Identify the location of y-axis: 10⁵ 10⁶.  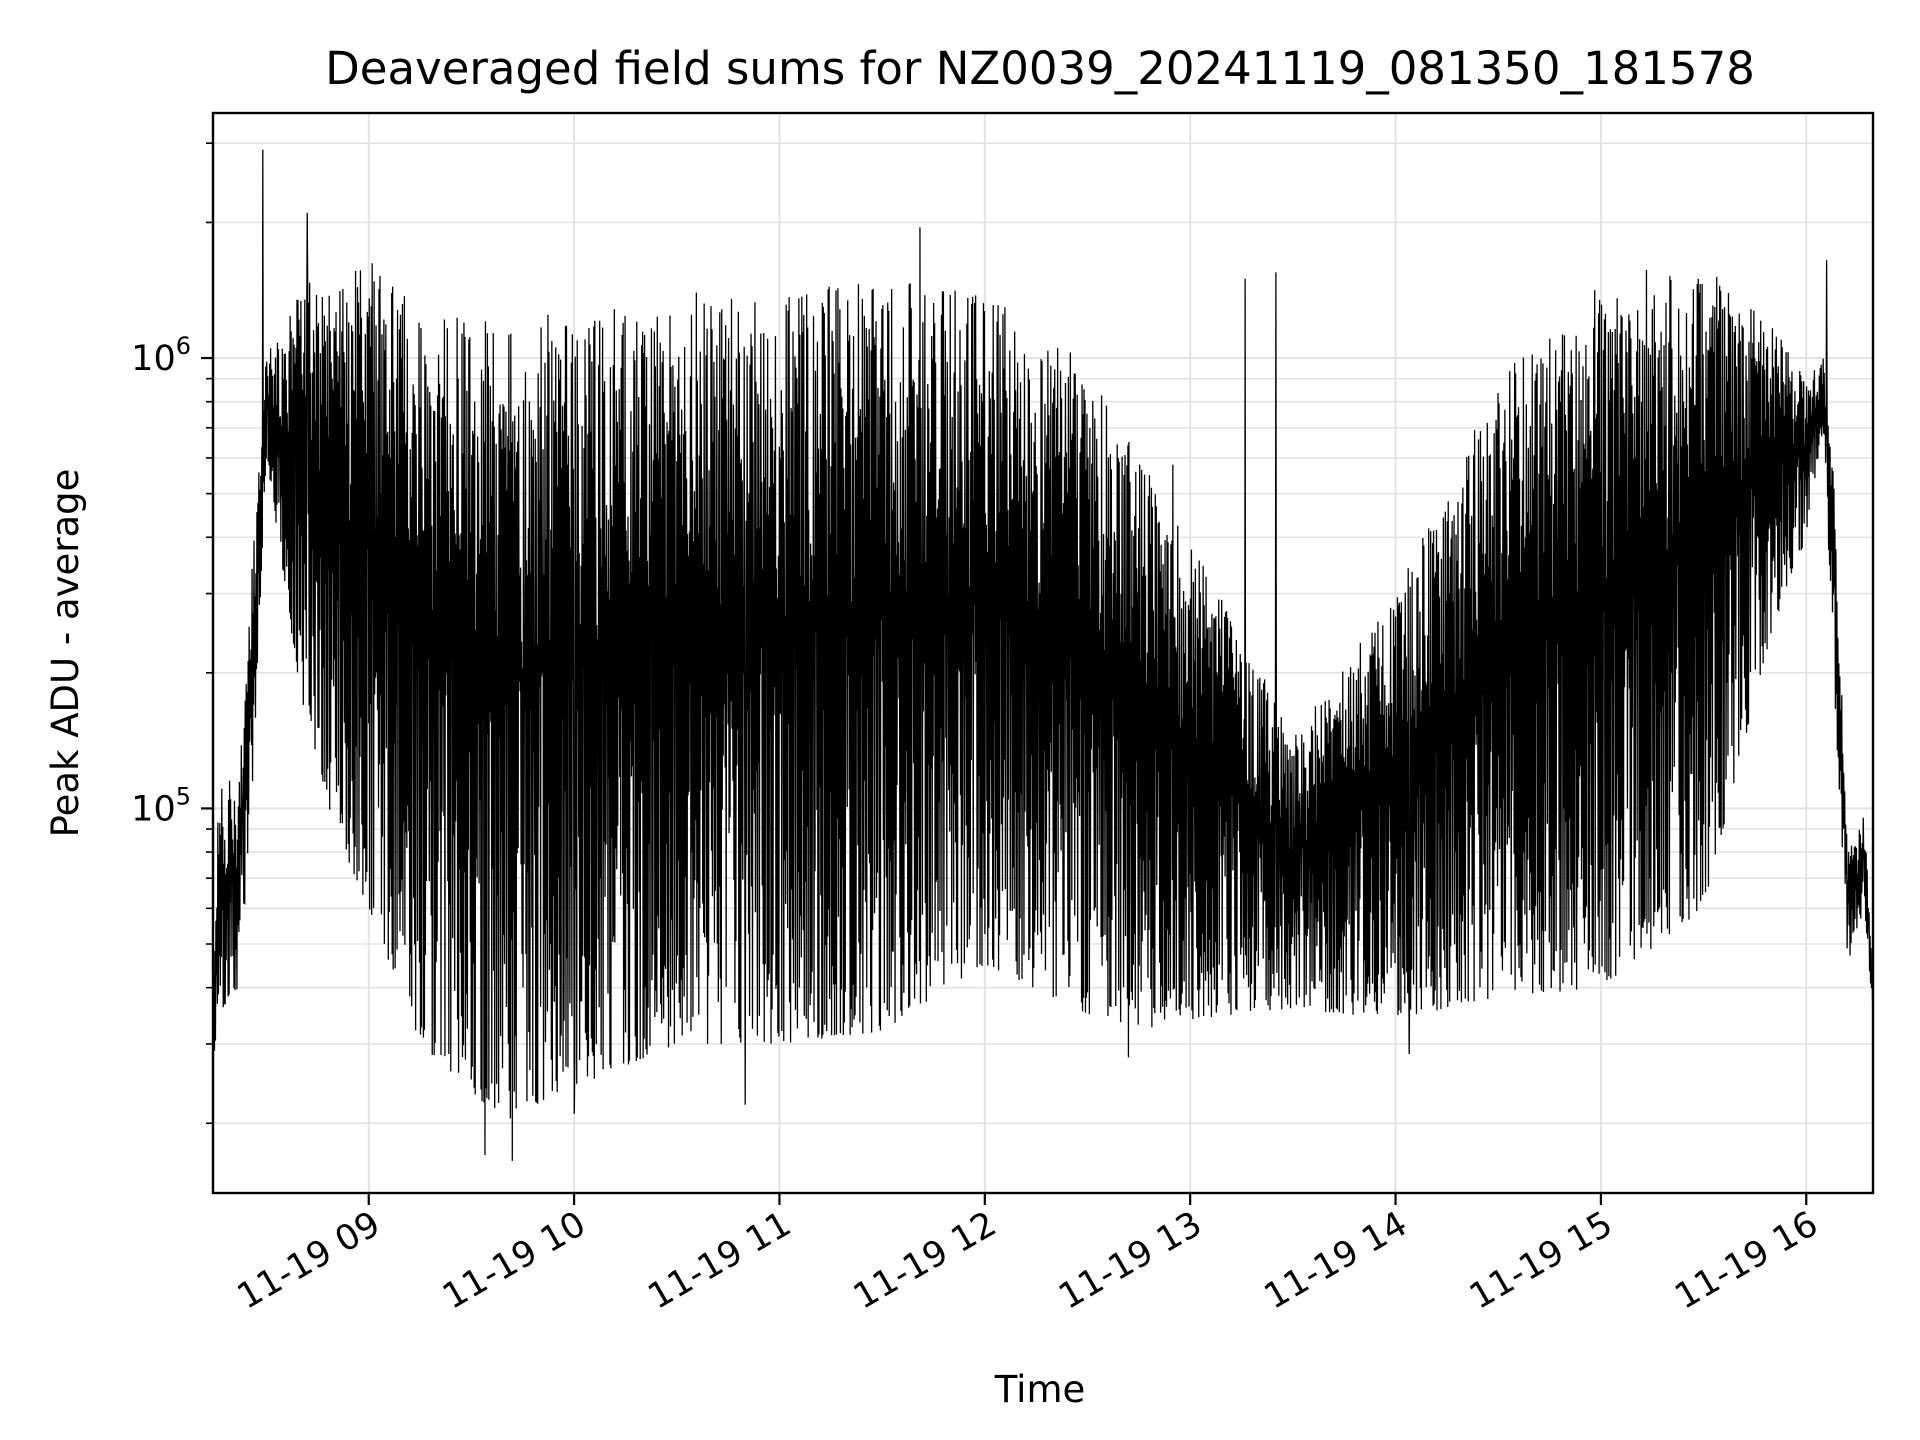
(172, 633).